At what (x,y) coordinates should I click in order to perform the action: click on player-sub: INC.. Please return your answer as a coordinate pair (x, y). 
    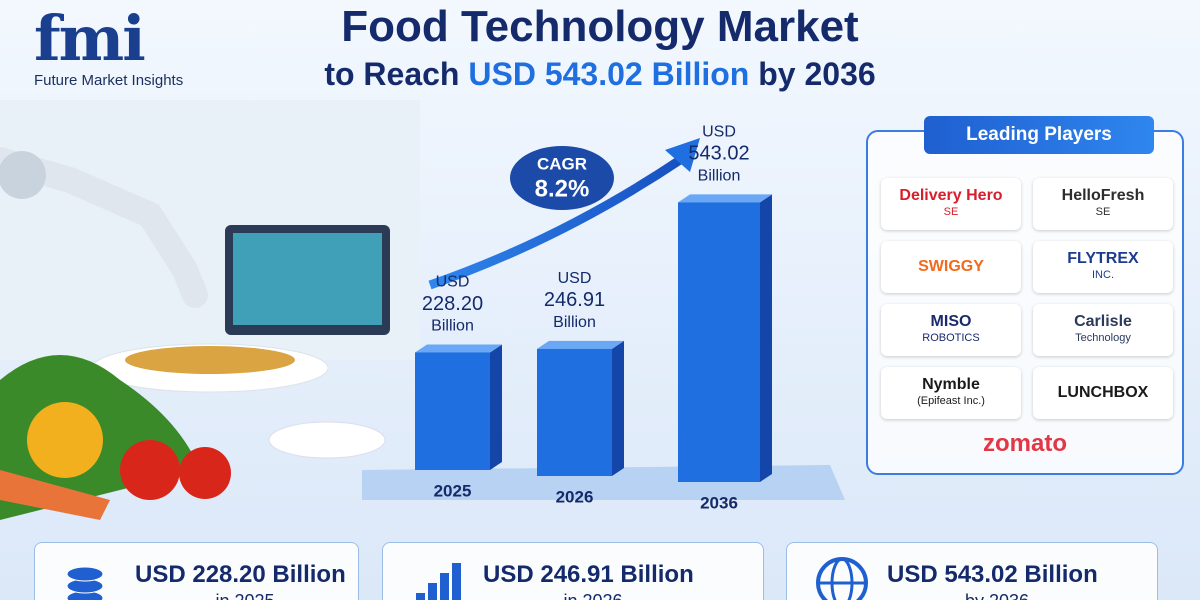
    Looking at the image, I should click on (1103, 275).